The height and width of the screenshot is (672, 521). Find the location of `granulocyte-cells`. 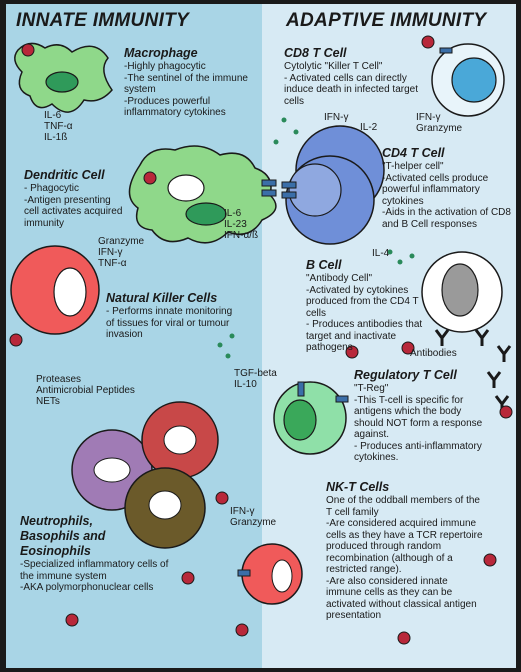

granulocyte-cells is located at coordinates (145, 475).